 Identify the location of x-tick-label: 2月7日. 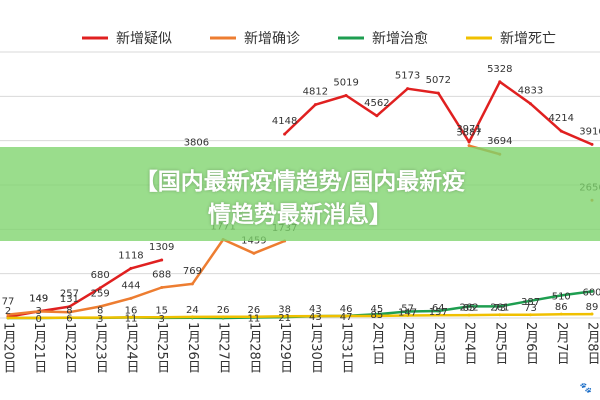
(562, 343).